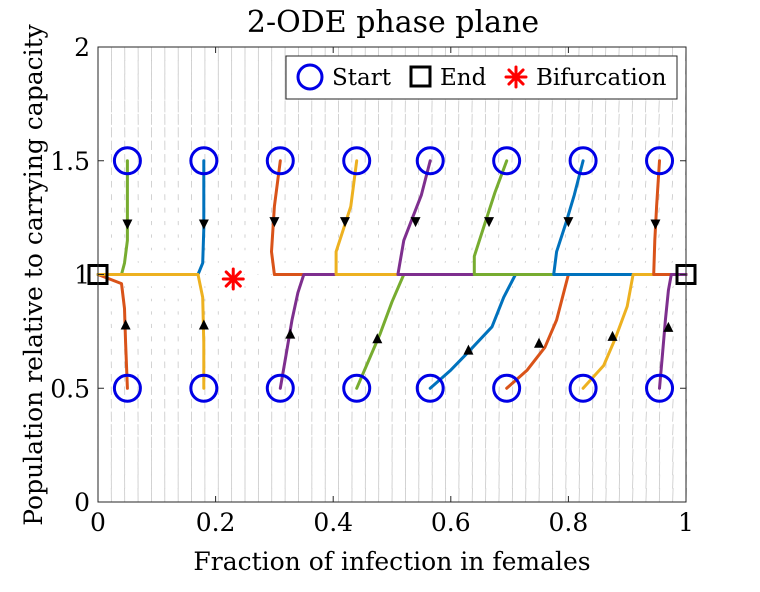 The height and width of the screenshot is (592, 760). What do you see at coordinates (98, 522) in the screenshot?
I see `x-tick-label: 0` at bounding box center [98, 522].